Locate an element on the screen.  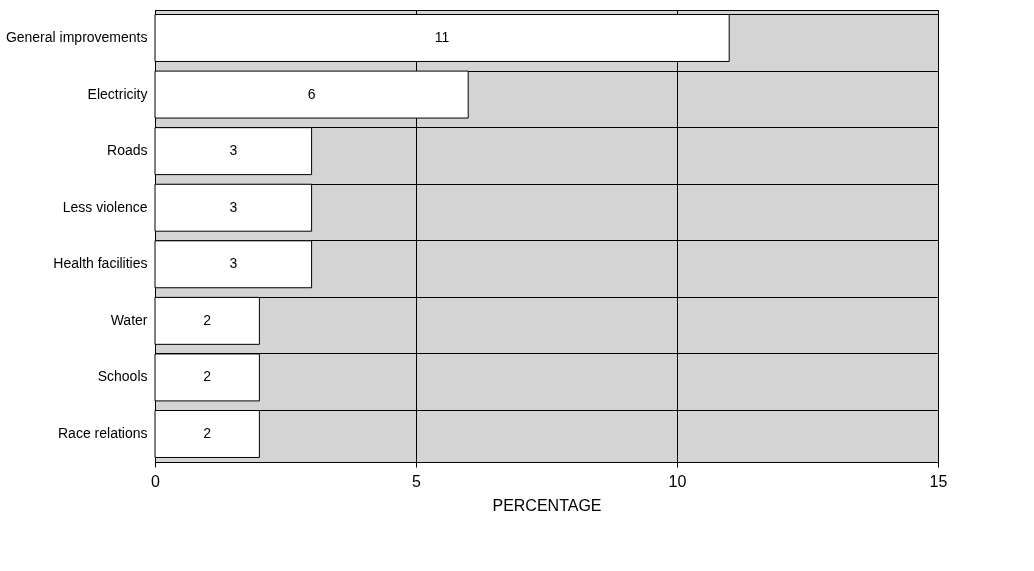
y-tick-label: Race relations is located at coordinates (103, 433).